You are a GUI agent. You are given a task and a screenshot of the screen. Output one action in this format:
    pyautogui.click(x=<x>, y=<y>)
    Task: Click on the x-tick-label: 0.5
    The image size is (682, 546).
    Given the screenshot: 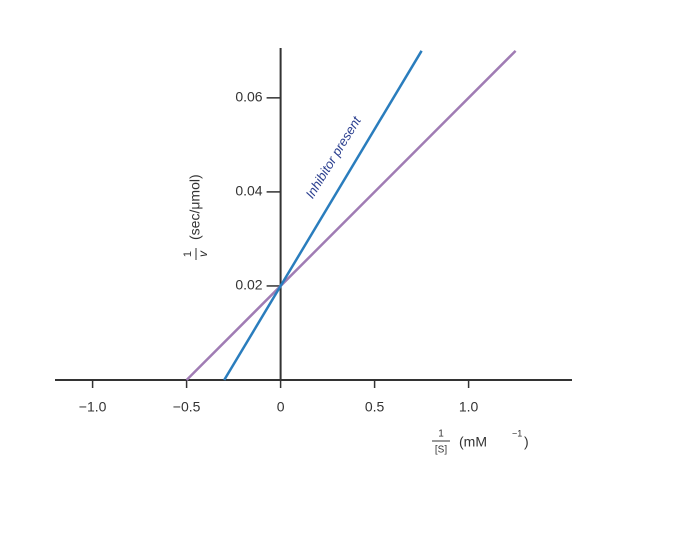 What is the action you would take?
    pyautogui.click(x=375, y=407)
    